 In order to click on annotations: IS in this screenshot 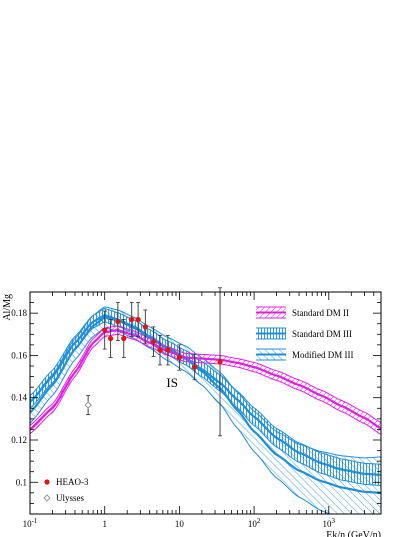, I will do `click(172, 382)`.